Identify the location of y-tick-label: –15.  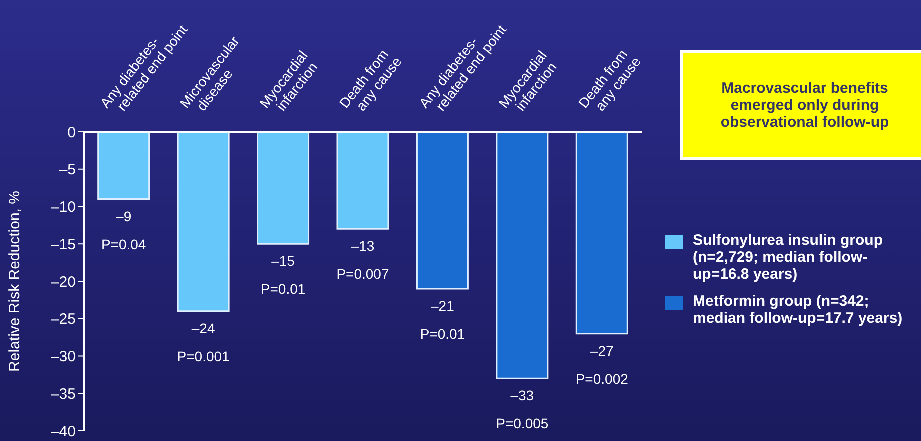
(63, 245).